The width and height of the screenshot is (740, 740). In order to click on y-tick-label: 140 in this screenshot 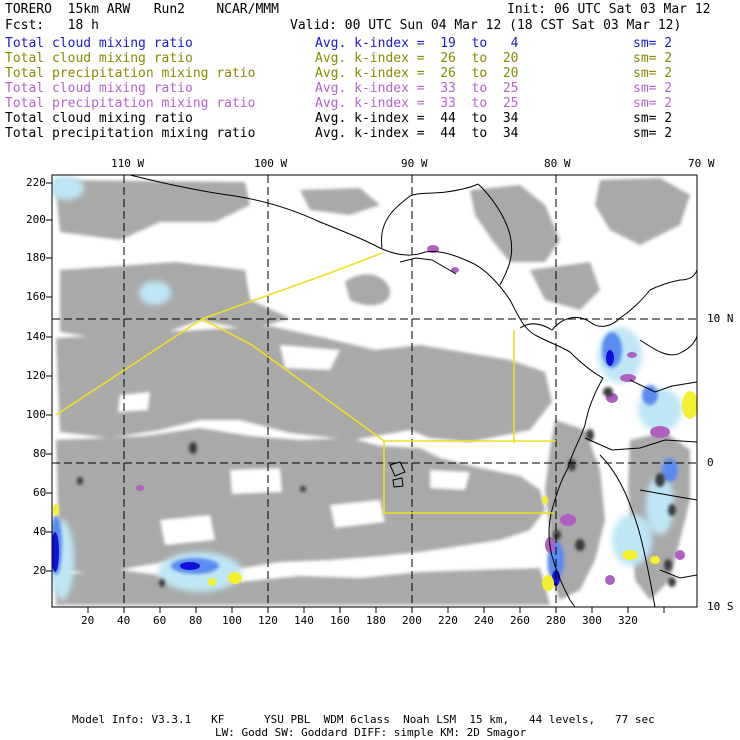, I will do `click(36, 336)`.